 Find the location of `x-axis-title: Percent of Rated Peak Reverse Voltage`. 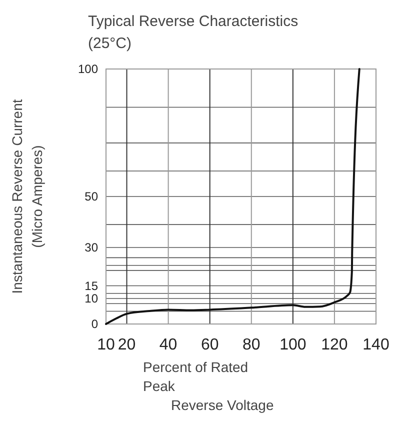

x-axis-title: Percent of Rated Peak Reverse Voltage is located at coordinates (208, 386).